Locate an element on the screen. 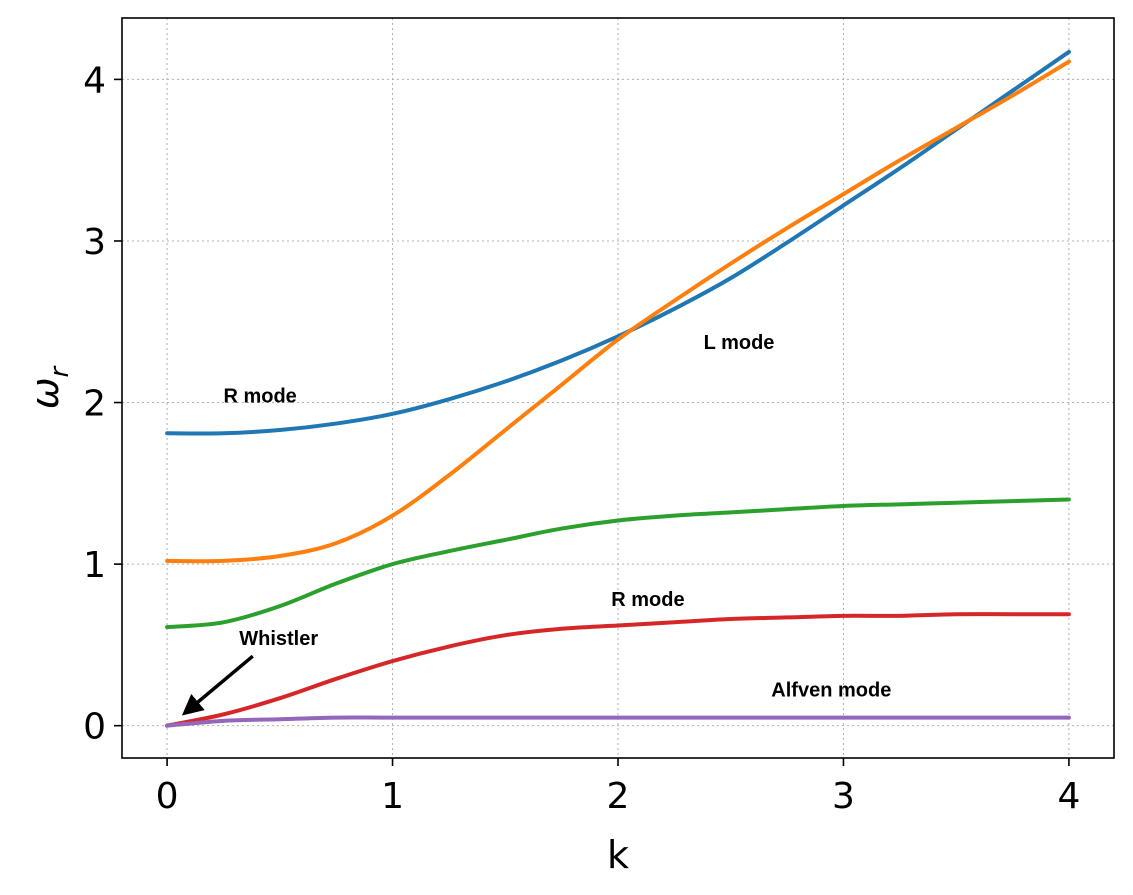  x-axis-label: k is located at coordinates (618, 855).